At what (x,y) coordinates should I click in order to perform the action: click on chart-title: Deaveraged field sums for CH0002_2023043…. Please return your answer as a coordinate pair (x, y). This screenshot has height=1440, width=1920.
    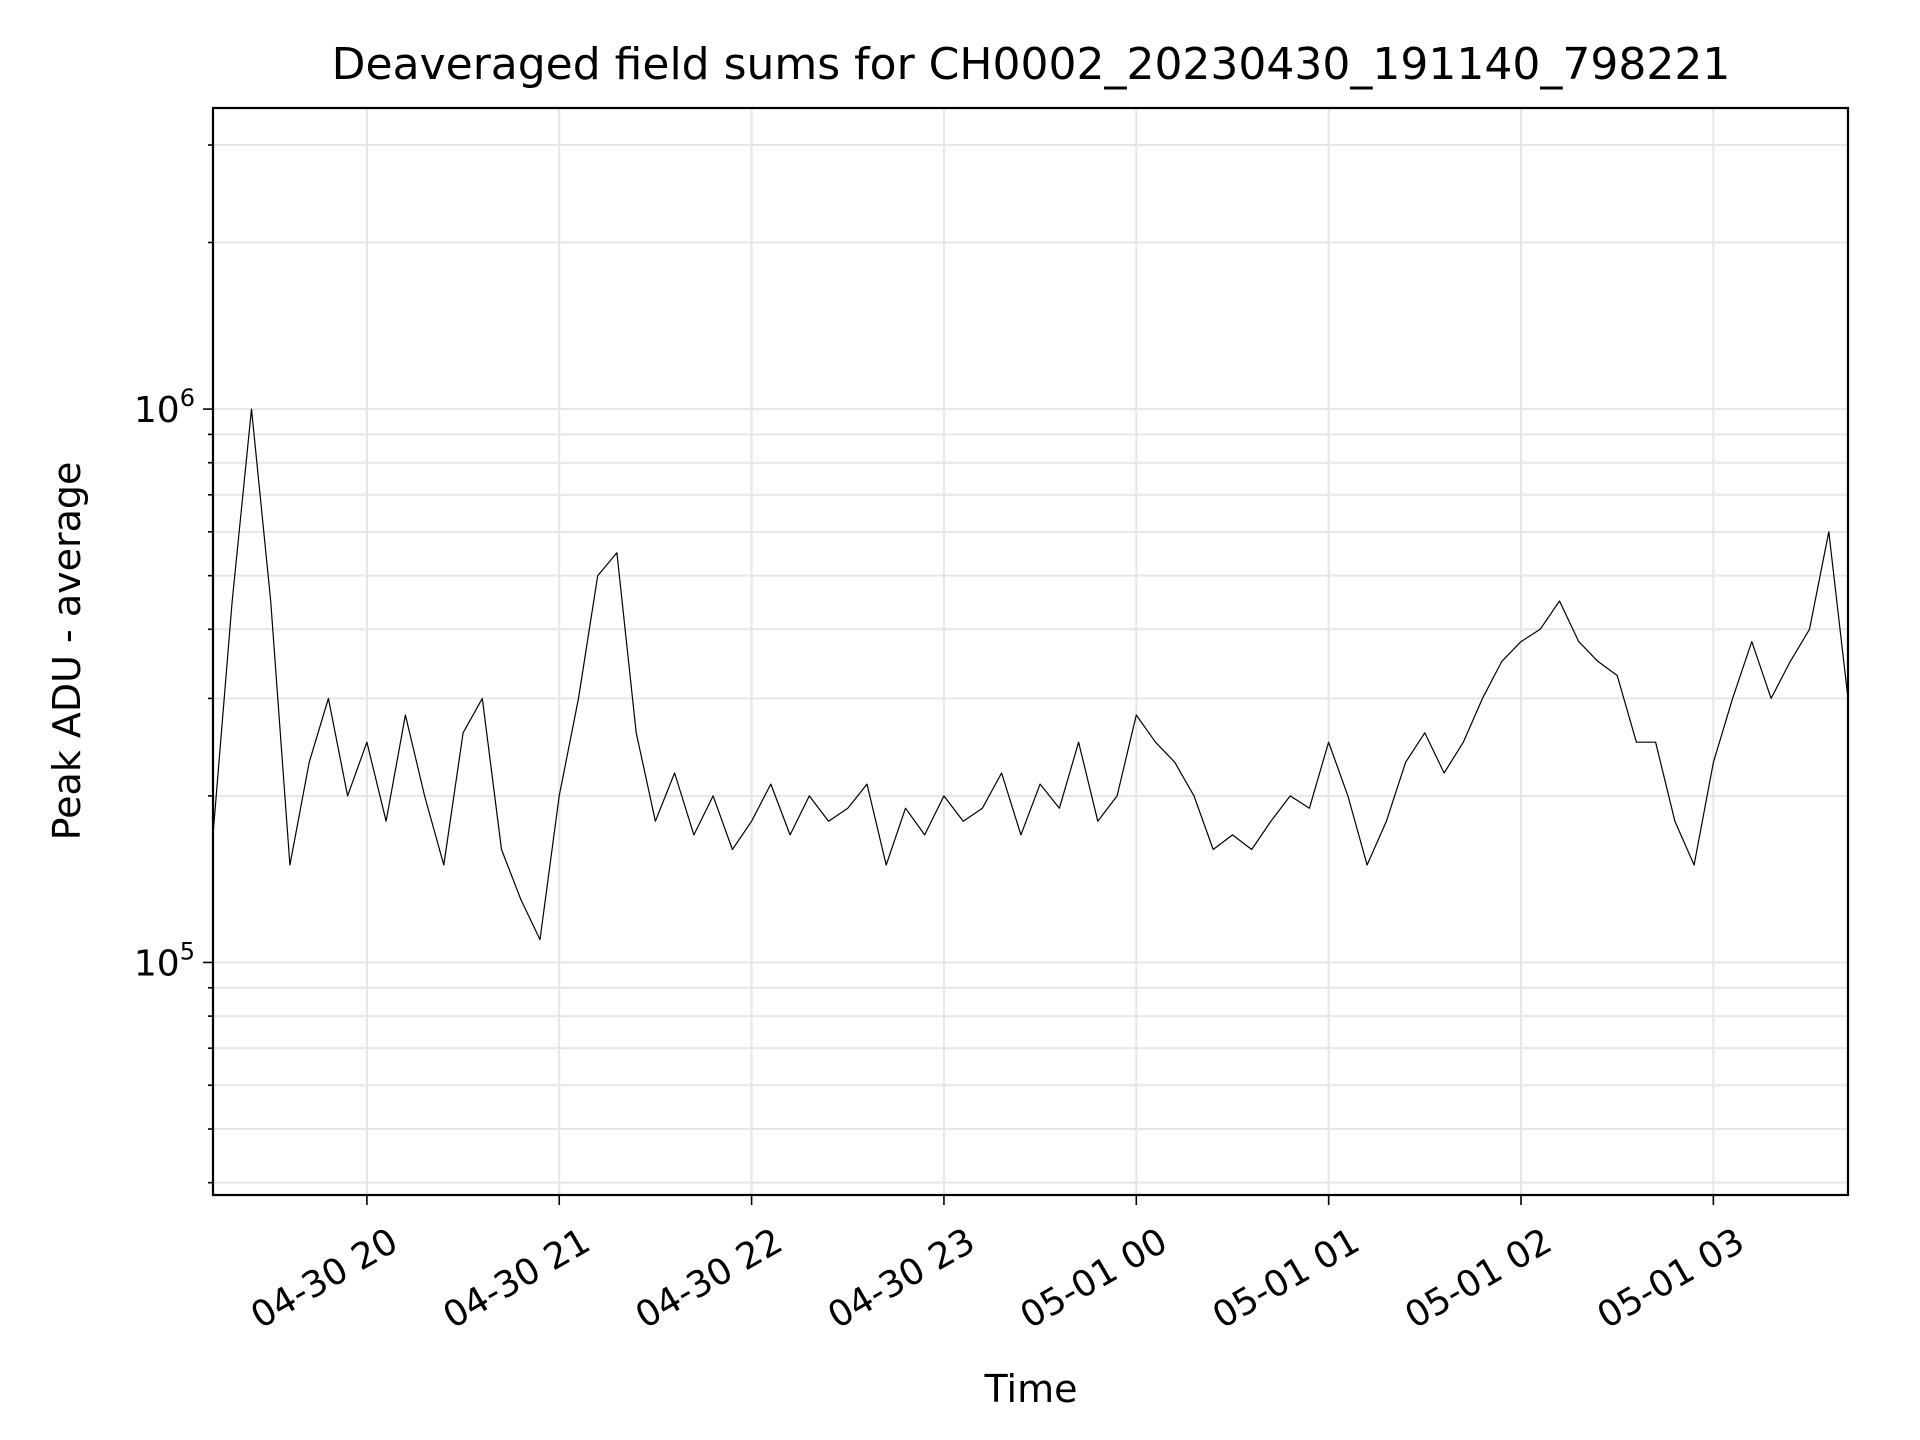
    Looking at the image, I should click on (1031, 64).